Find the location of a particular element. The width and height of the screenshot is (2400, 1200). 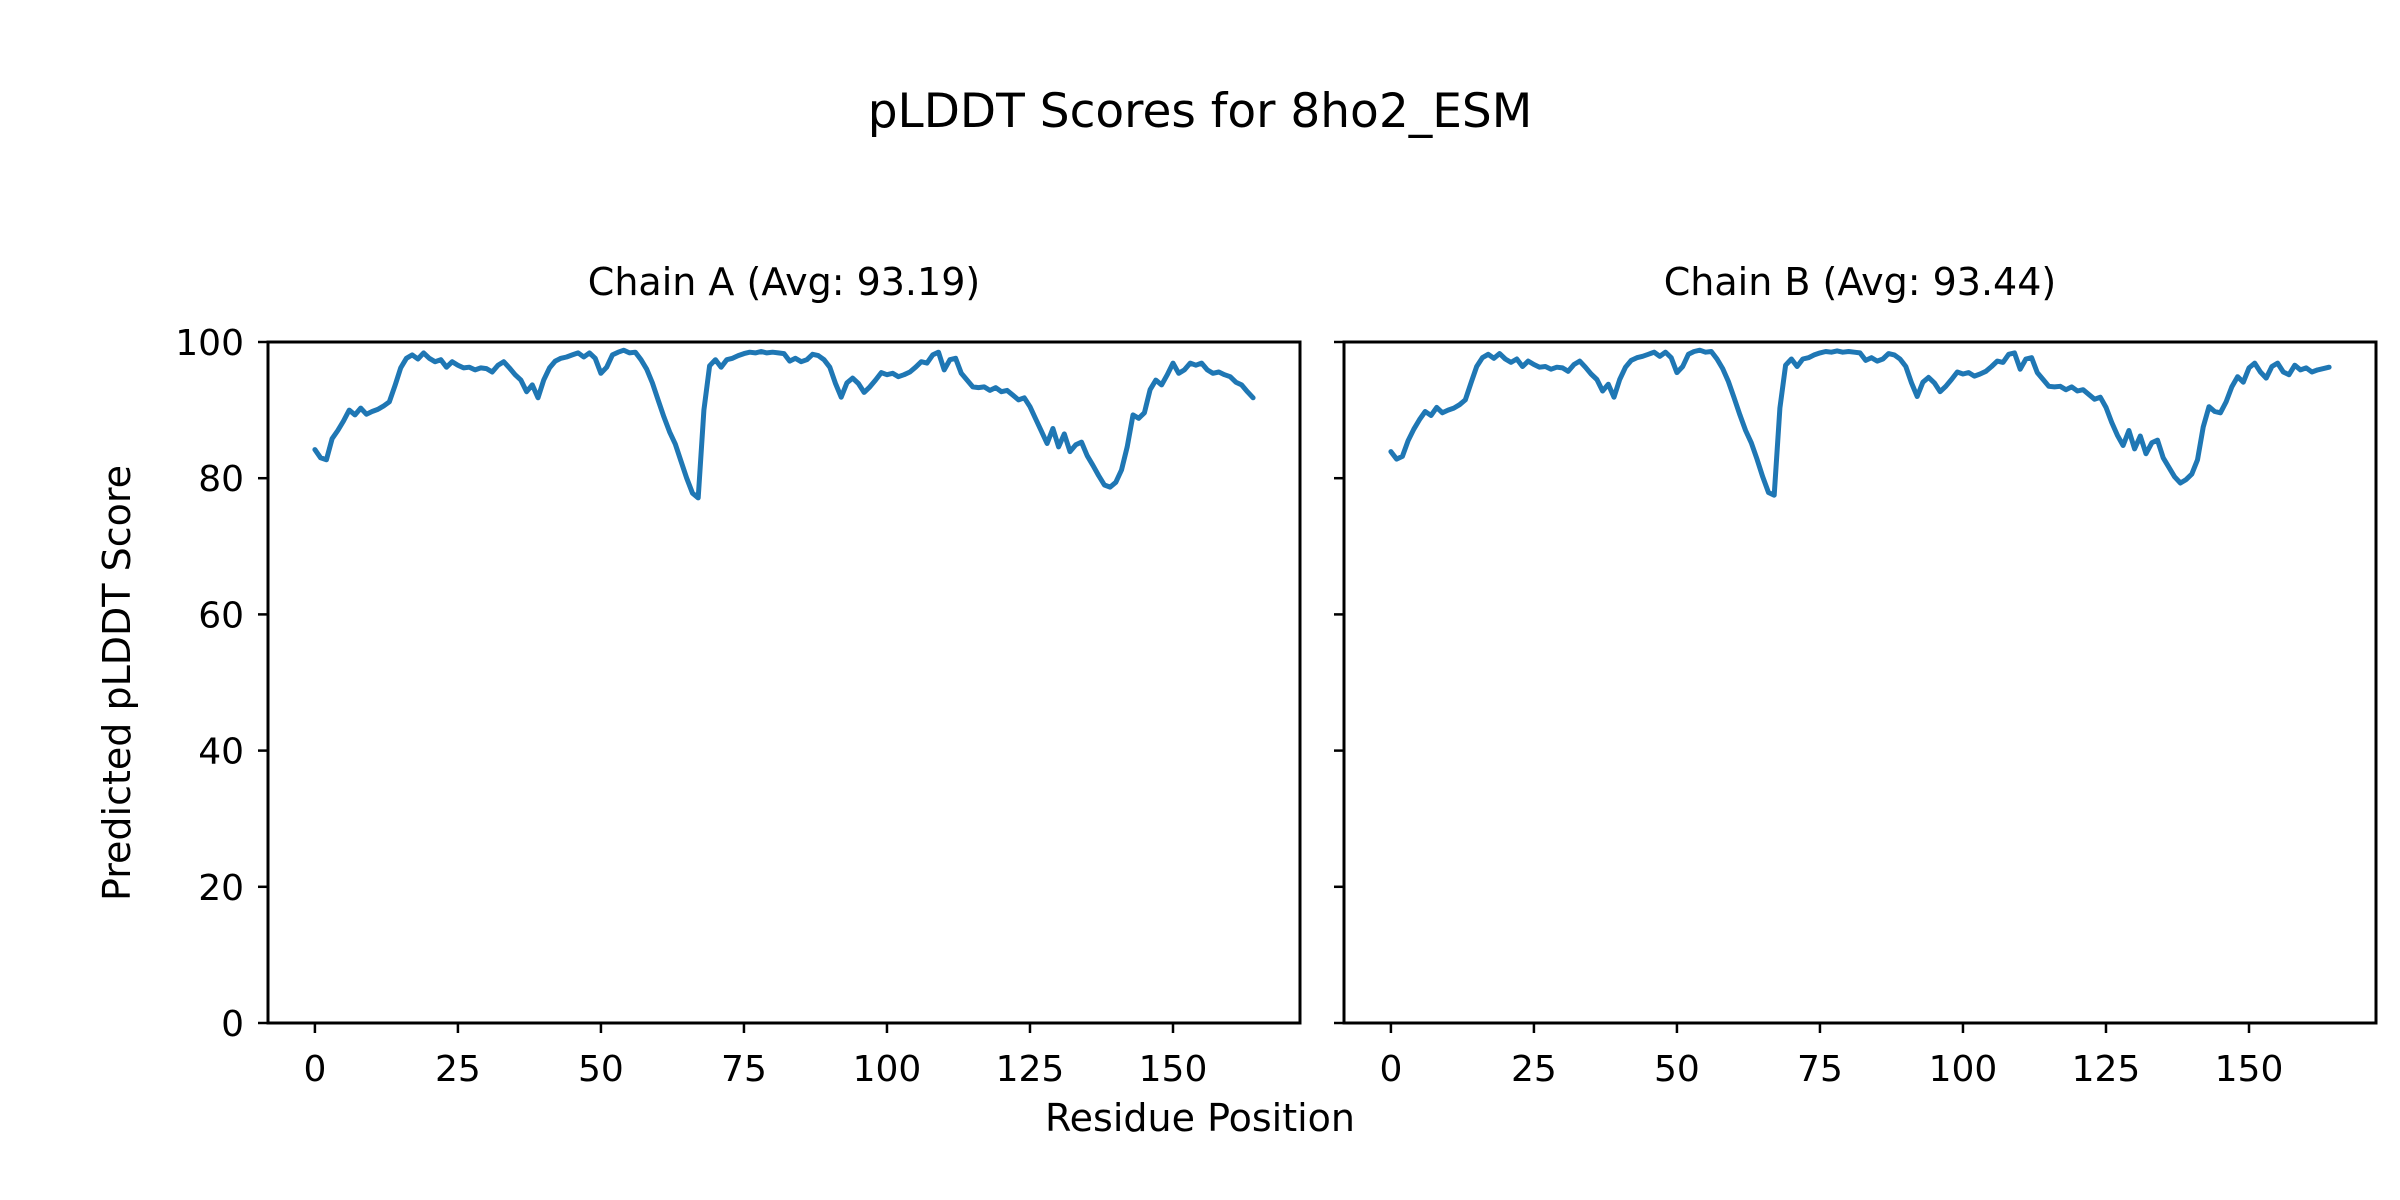

chain-a-y-tick-label: 100 is located at coordinates (209, 343).